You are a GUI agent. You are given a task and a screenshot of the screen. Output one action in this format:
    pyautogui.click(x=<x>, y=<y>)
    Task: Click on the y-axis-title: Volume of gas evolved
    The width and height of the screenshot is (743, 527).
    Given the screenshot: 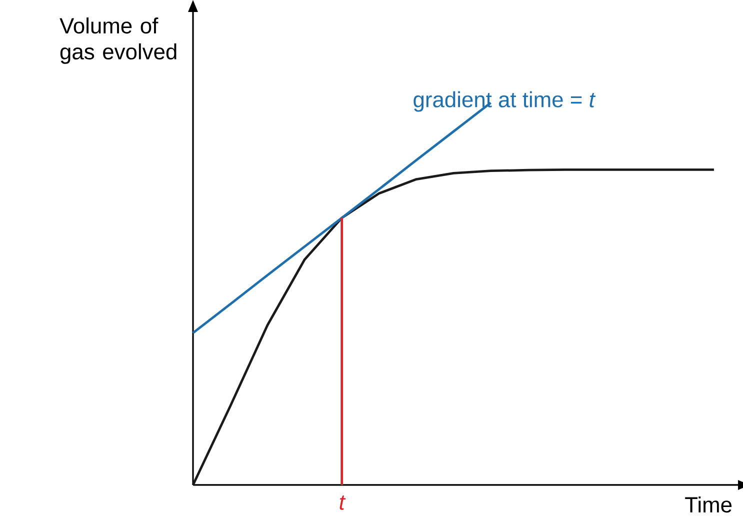 What is the action you would take?
    pyautogui.click(x=118, y=40)
    